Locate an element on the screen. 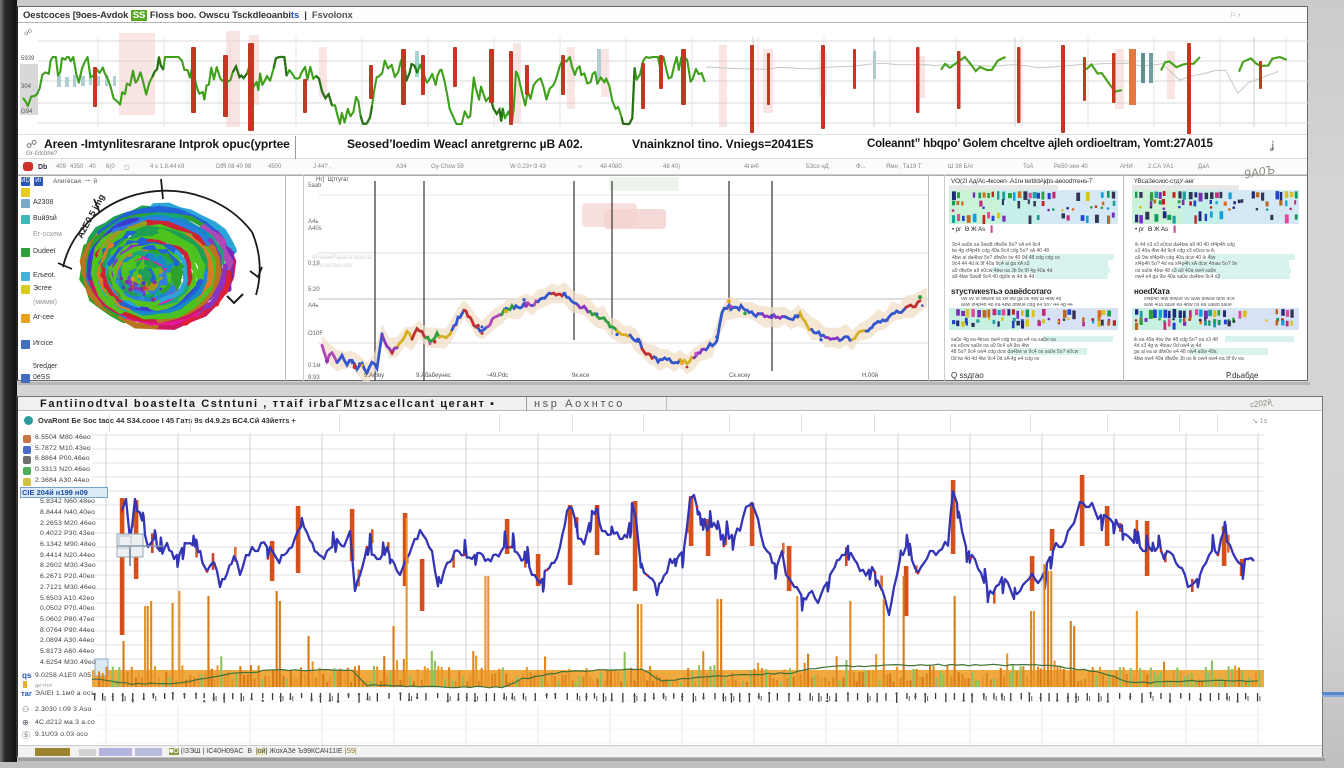  svg-text: G94 is located at coordinates (27, 112).